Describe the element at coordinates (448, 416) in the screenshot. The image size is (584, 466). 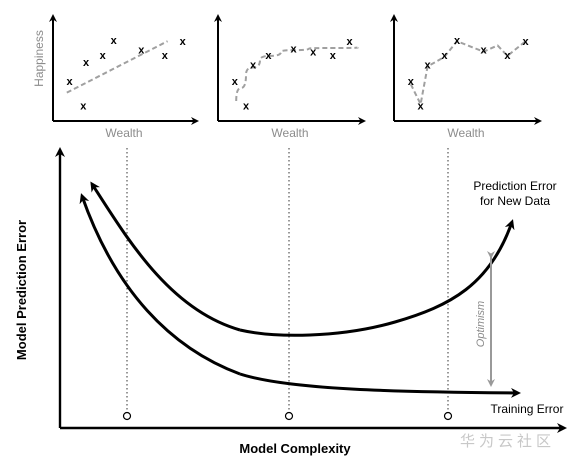
I see `complexity-marker-complex` at that location.